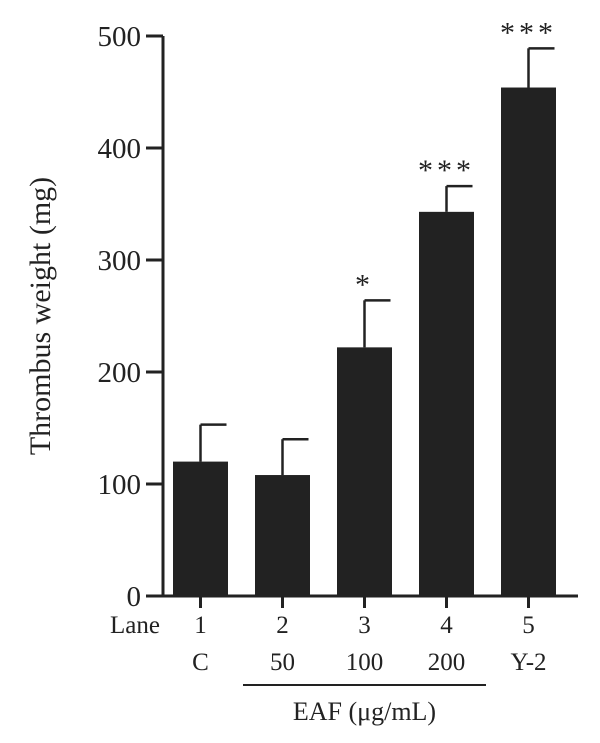 The height and width of the screenshot is (743, 600). What do you see at coordinates (365, 662) in the screenshot?
I see `x-sub-label: 100` at bounding box center [365, 662].